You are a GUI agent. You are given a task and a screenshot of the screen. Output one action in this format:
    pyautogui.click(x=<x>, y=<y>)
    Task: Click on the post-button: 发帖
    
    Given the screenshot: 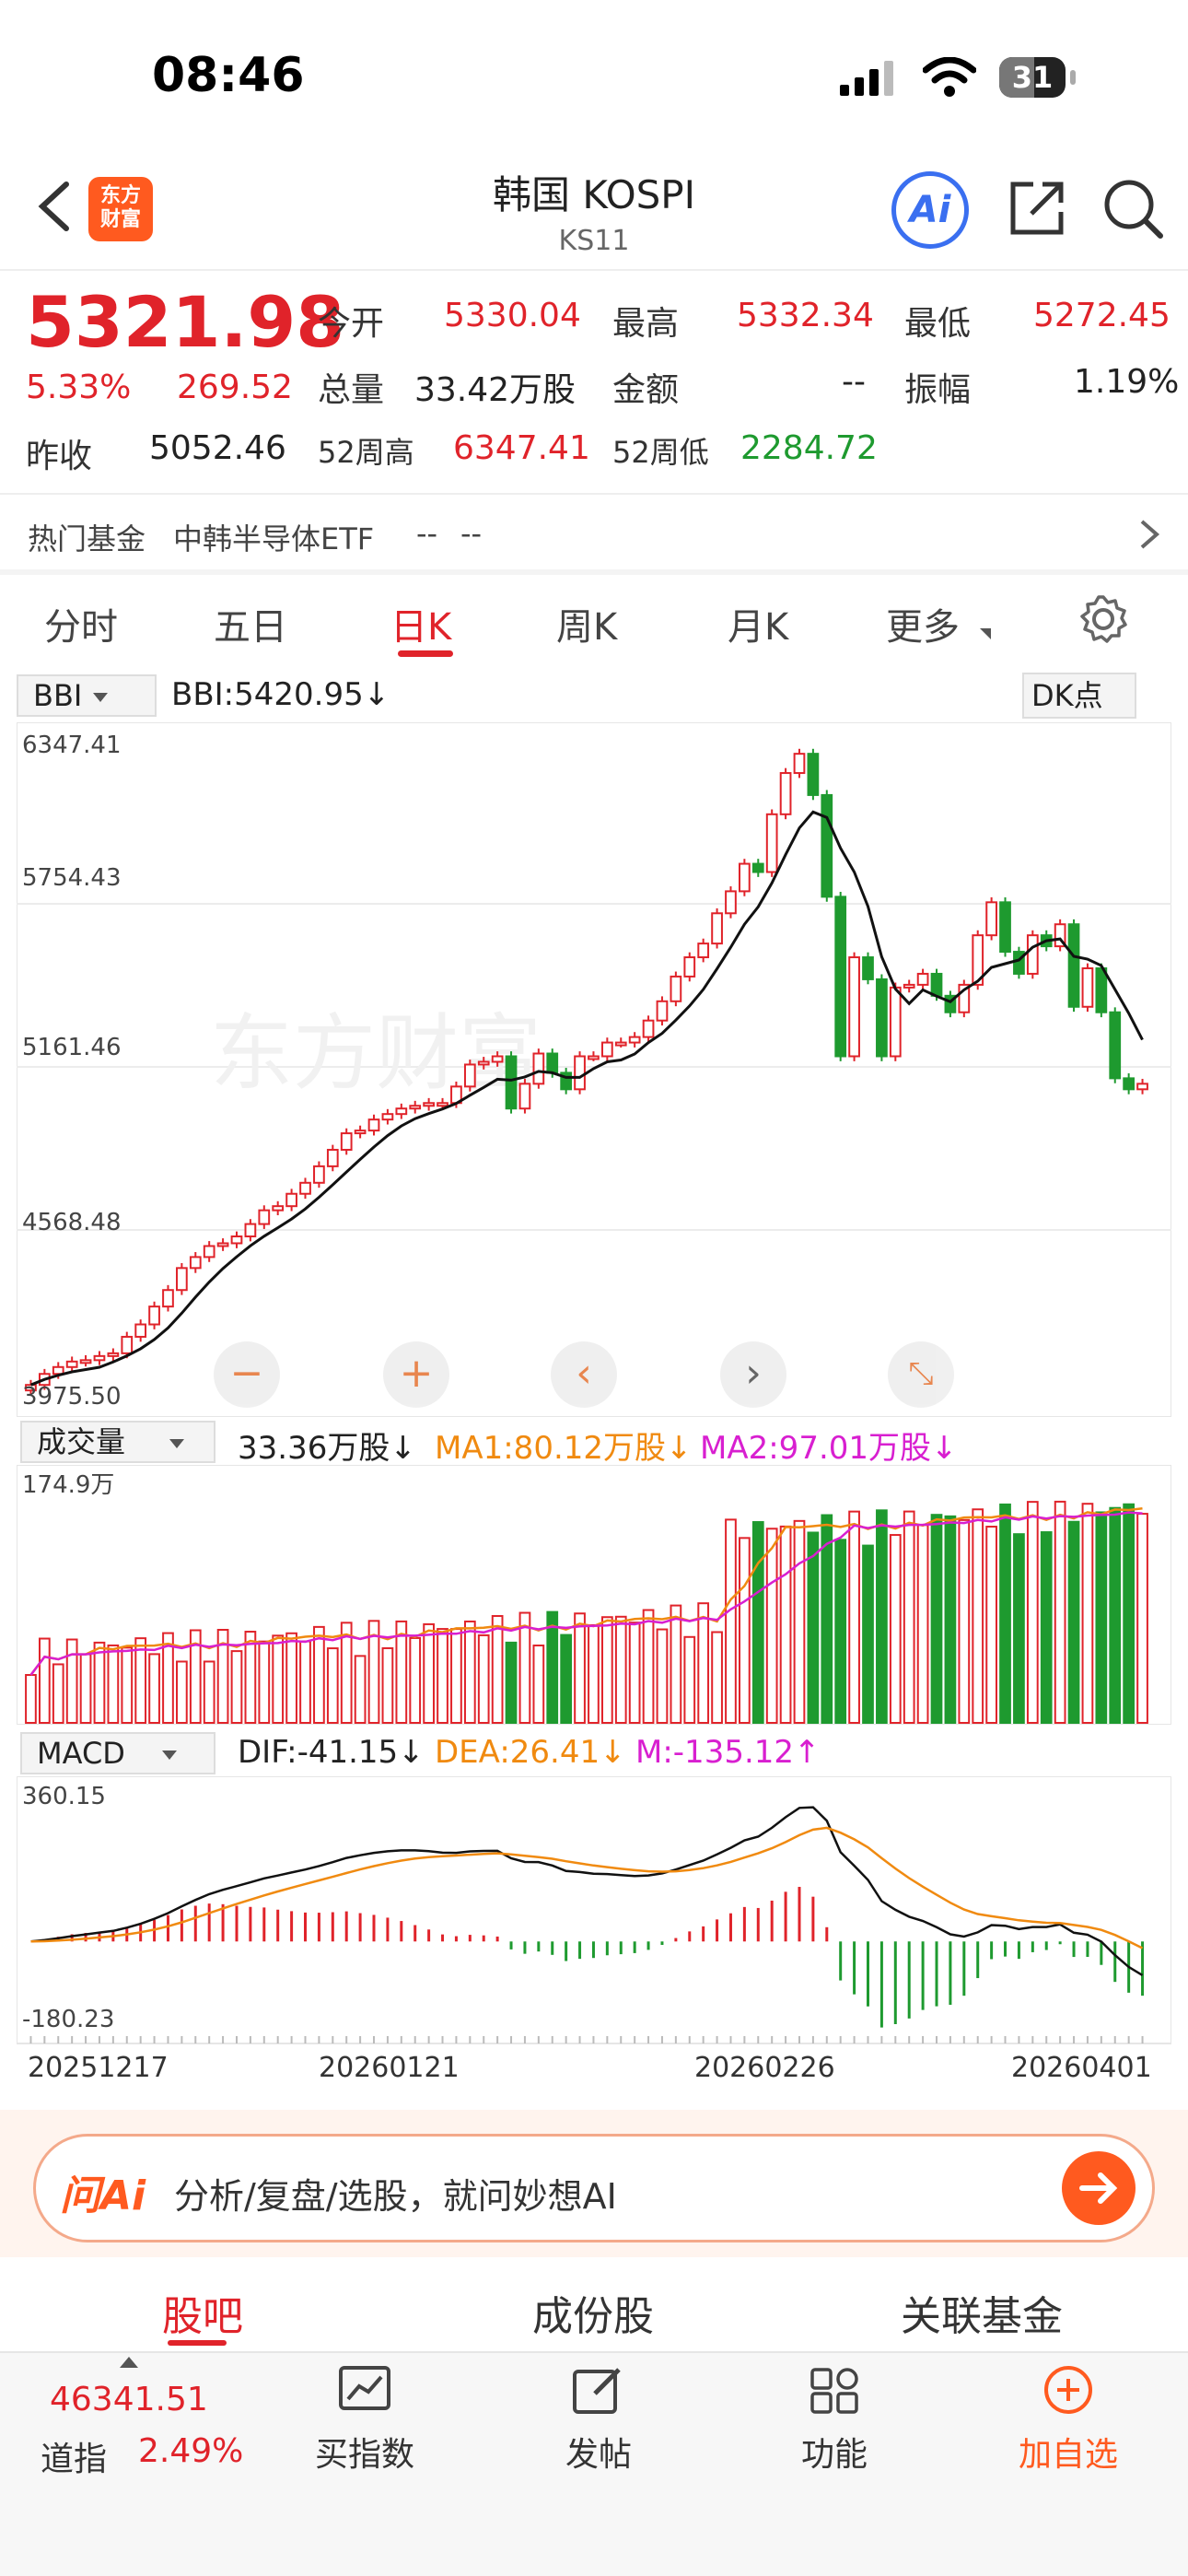 What is the action you would take?
    pyautogui.click(x=598, y=2420)
    